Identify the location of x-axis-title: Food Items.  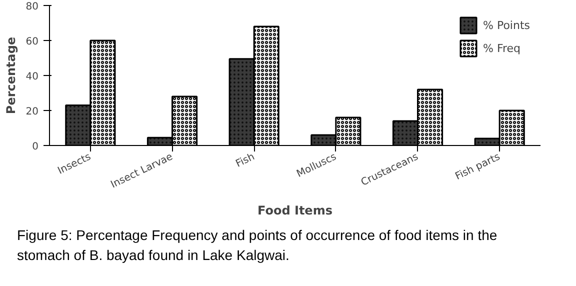
(295, 211).